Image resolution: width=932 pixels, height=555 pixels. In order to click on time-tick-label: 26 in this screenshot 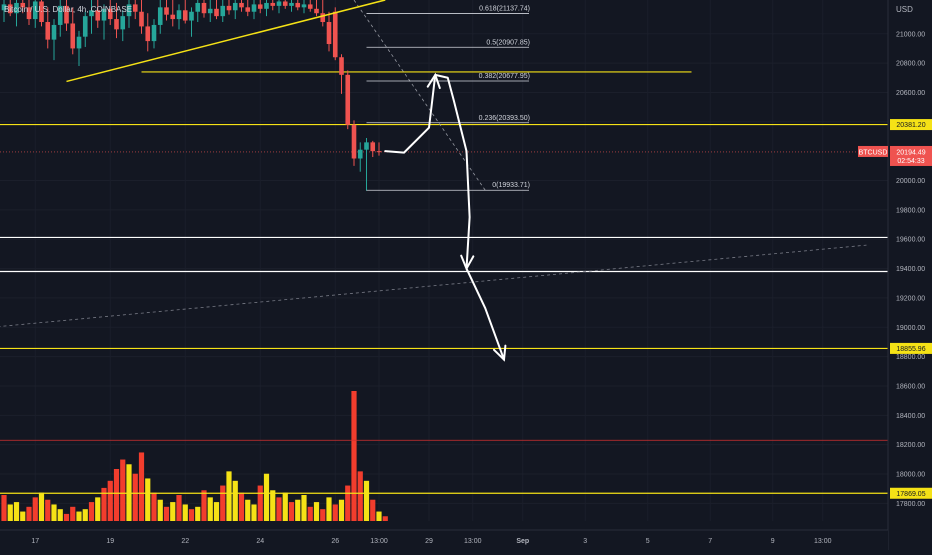, I will do `click(335, 541)`.